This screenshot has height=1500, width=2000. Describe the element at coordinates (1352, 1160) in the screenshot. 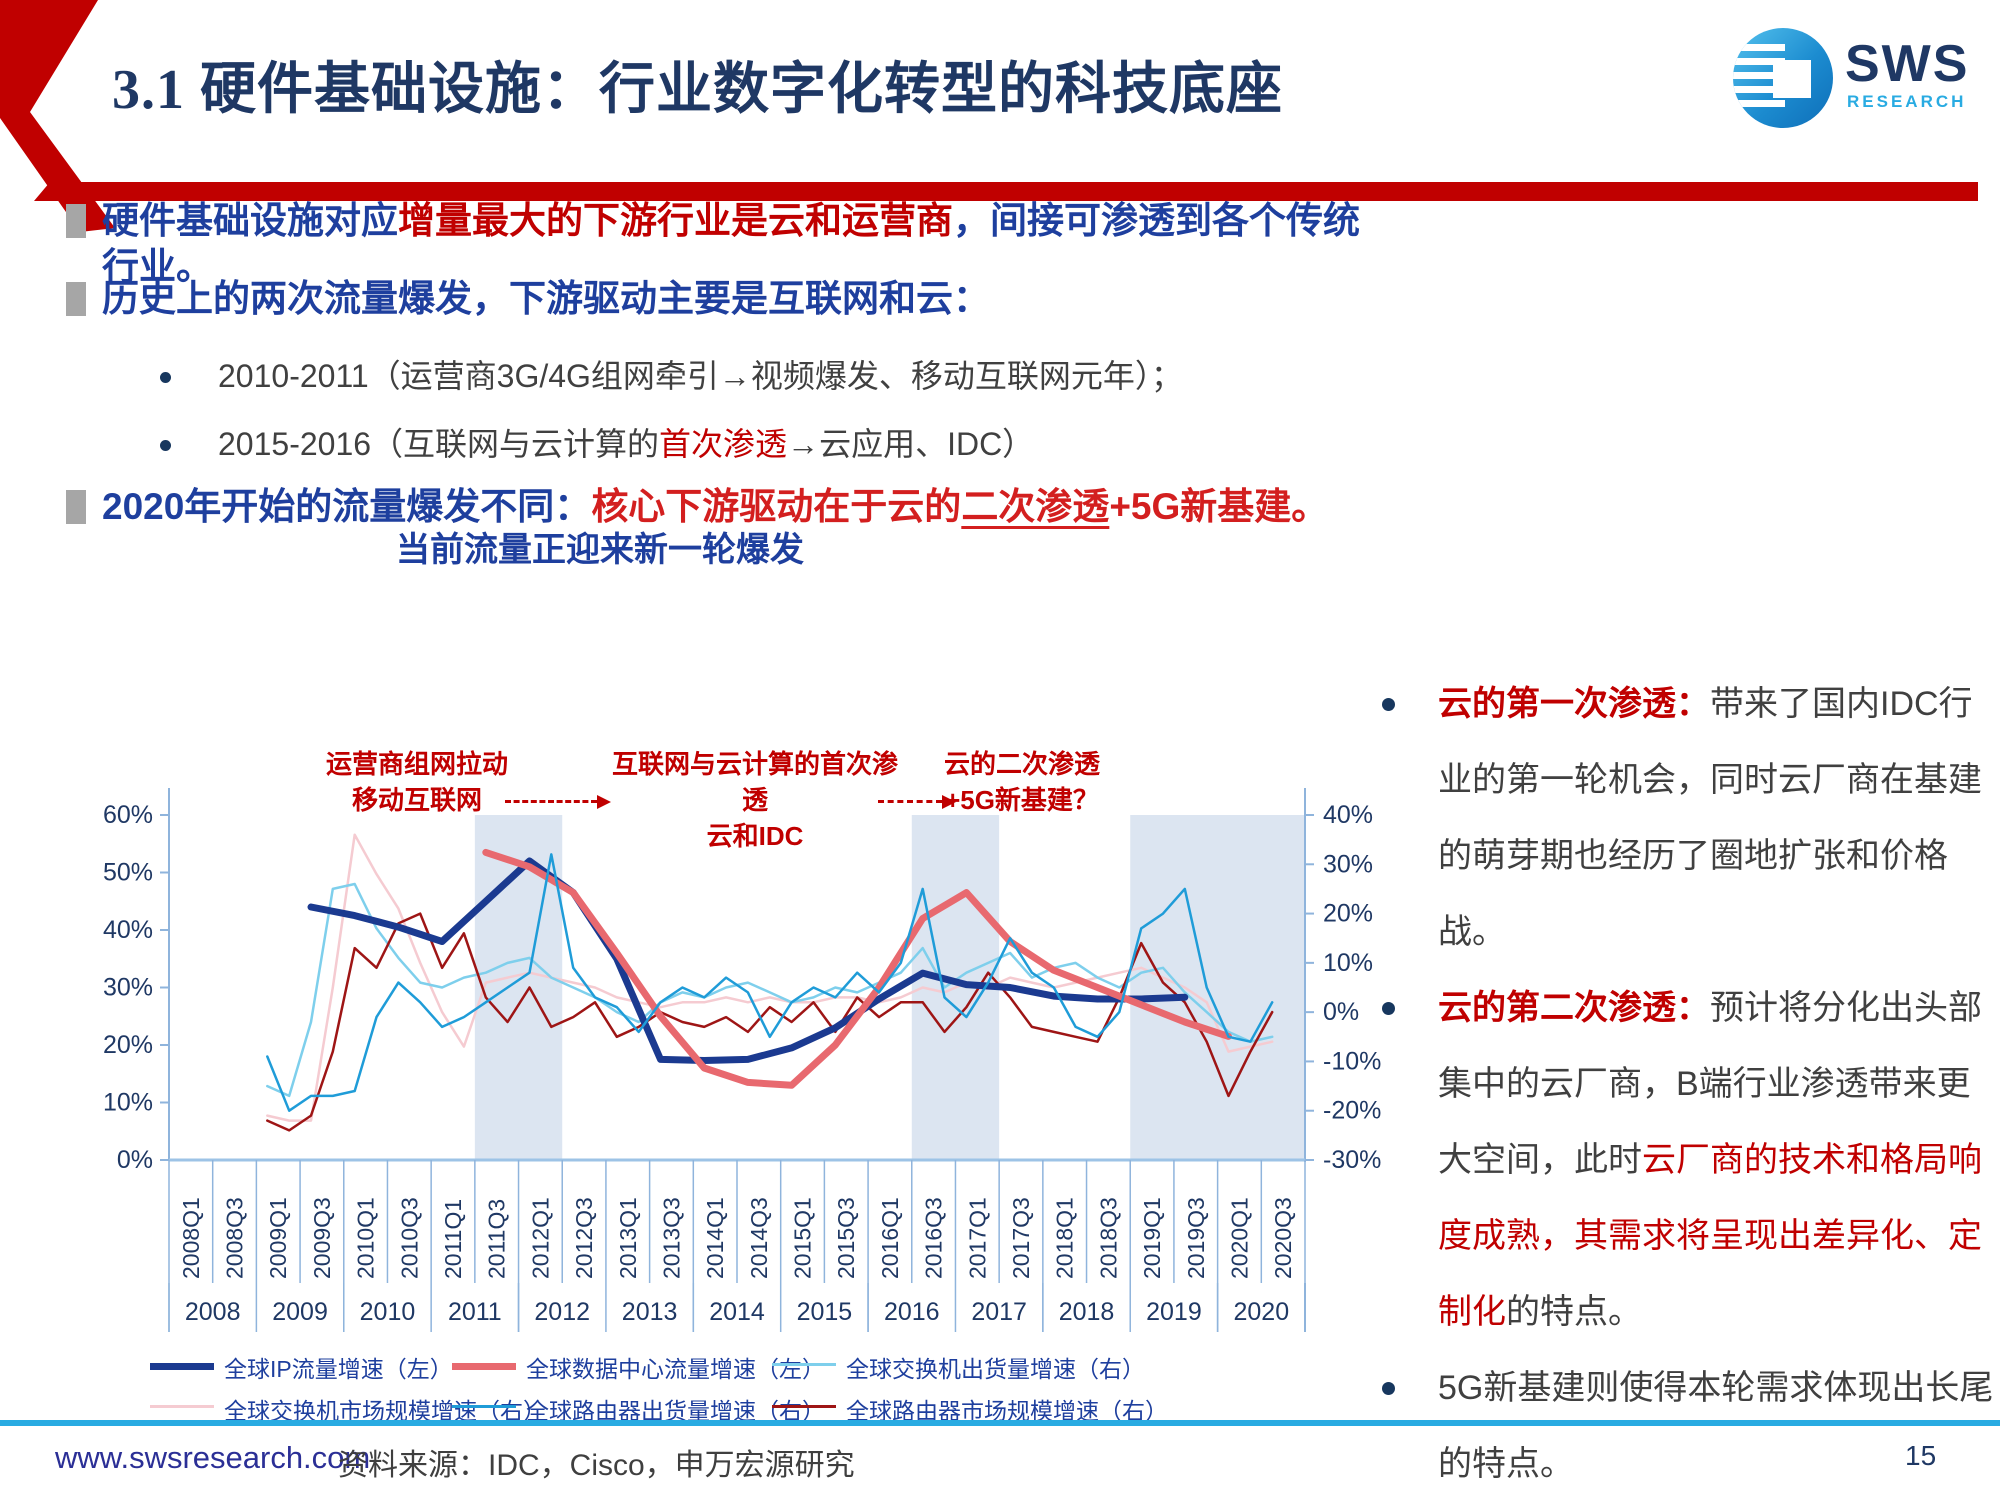

I see `right-axis-label: -30%` at that location.